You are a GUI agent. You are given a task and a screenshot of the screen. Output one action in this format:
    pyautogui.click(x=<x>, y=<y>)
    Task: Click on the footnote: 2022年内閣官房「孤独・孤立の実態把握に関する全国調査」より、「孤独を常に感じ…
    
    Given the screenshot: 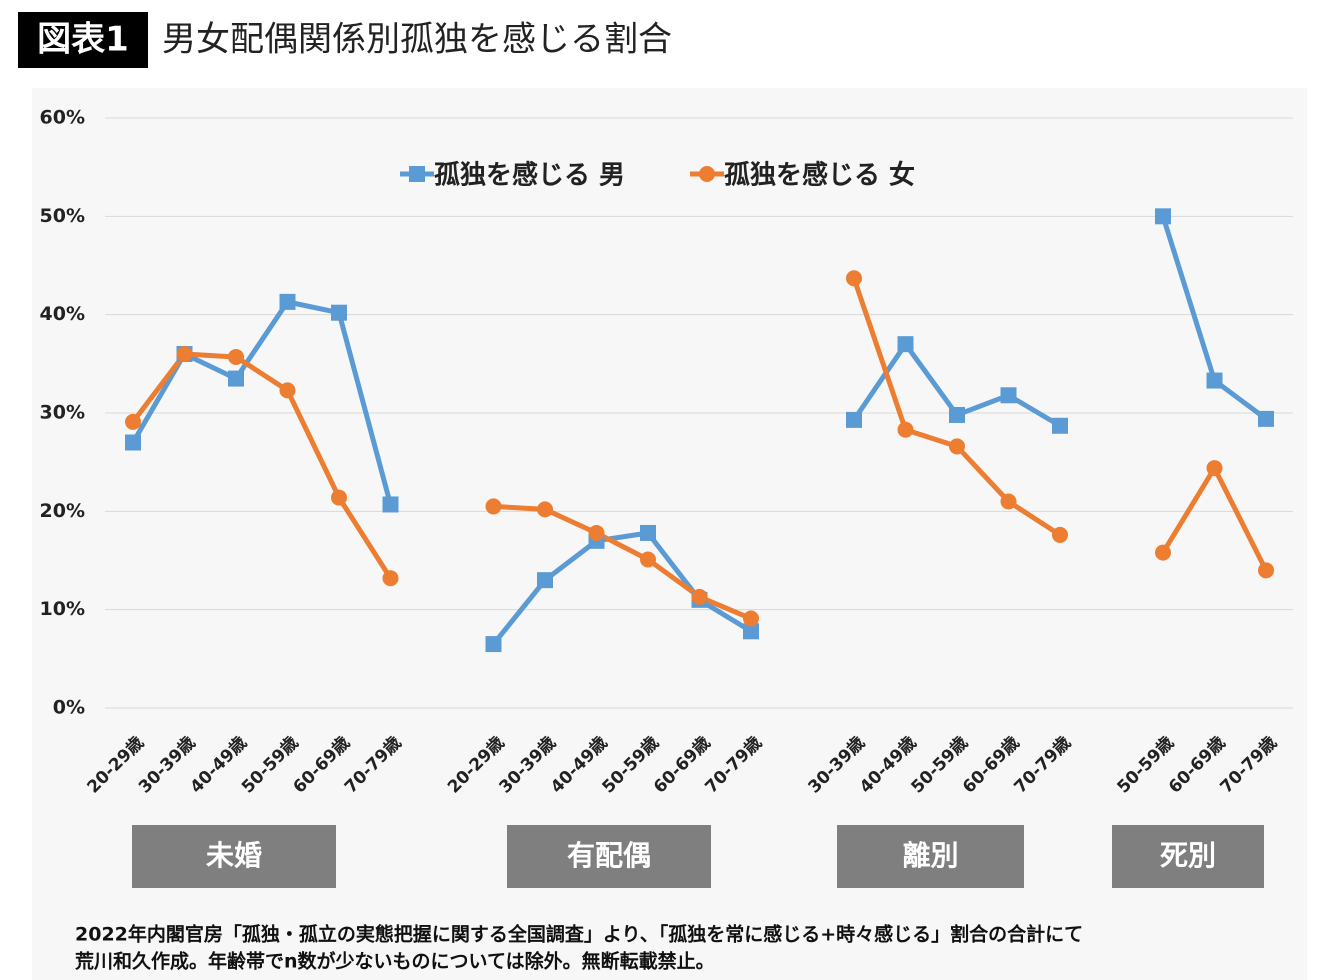 What is the action you would take?
    pyautogui.click(x=579, y=934)
    